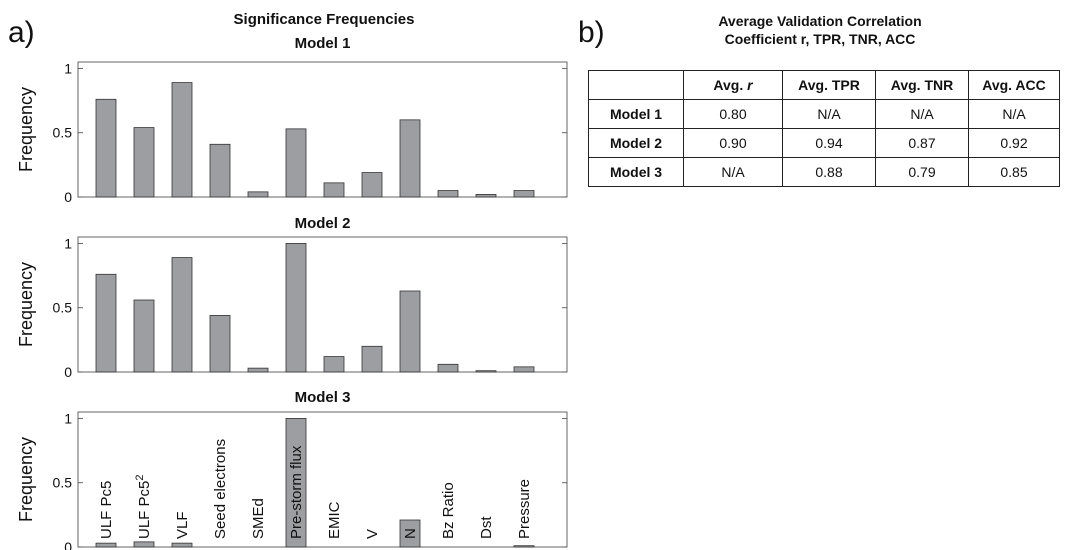 This screenshot has width=1077, height=550. I want to click on category-label: Dst, so click(486, 527).